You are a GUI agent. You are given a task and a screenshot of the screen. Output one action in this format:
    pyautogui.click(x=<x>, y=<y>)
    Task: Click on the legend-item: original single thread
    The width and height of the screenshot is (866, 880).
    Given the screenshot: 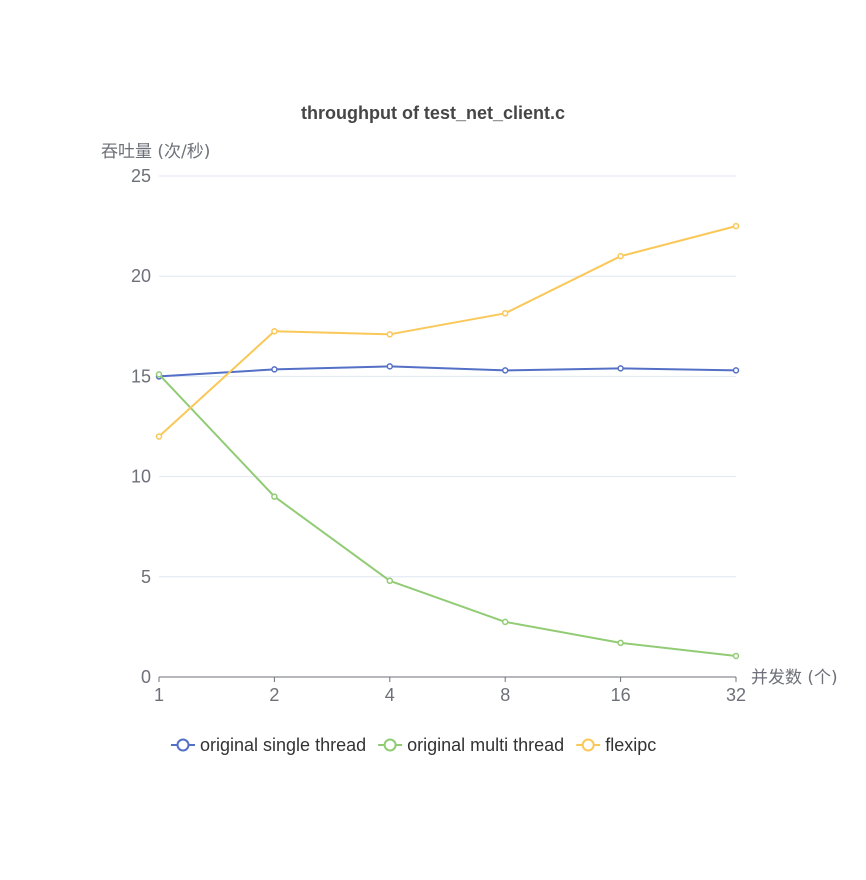 What is the action you would take?
    pyautogui.click(x=268, y=745)
    